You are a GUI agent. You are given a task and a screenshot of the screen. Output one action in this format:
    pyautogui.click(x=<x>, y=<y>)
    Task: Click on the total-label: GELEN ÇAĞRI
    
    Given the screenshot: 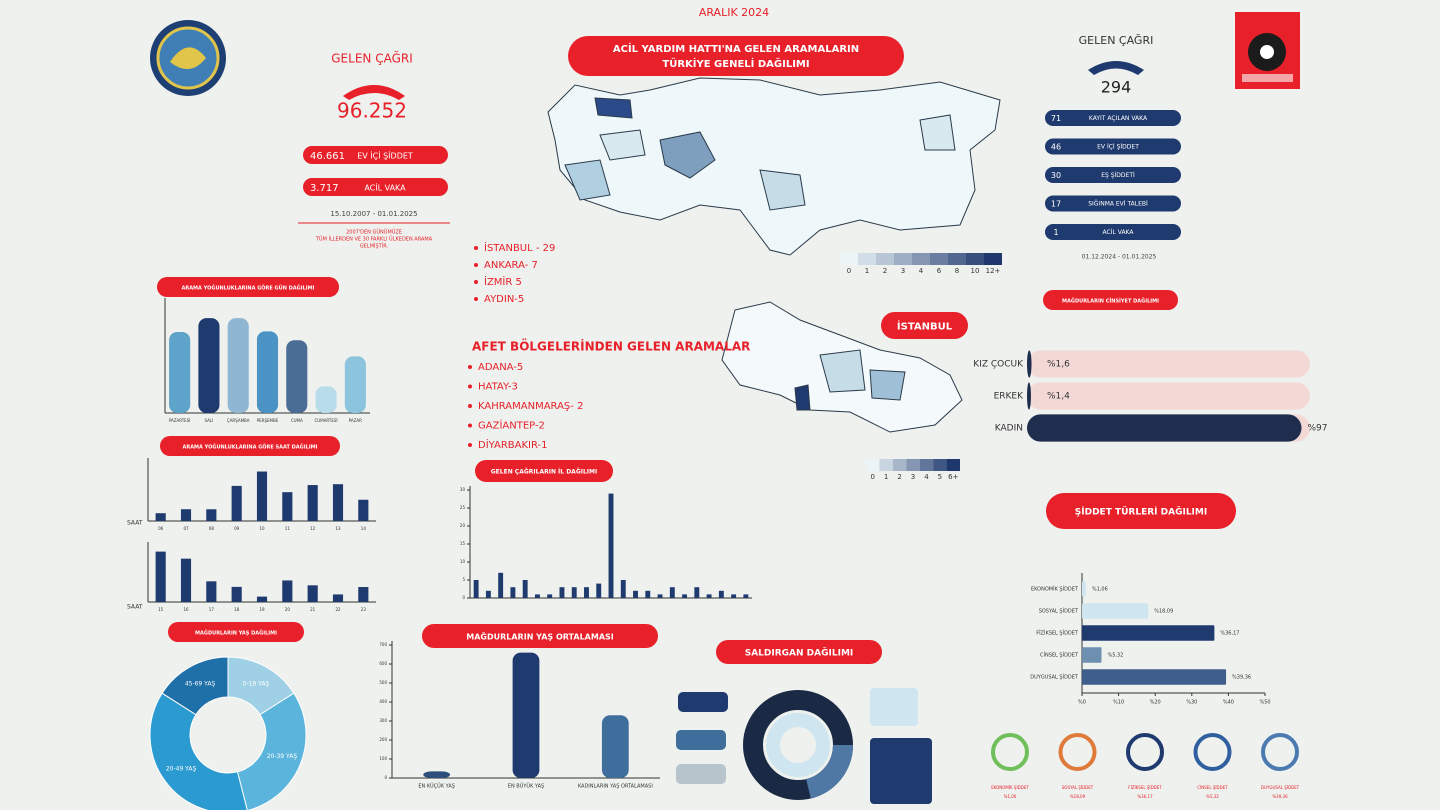 What is the action you would take?
    pyautogui.click(x=372, y=58)
    